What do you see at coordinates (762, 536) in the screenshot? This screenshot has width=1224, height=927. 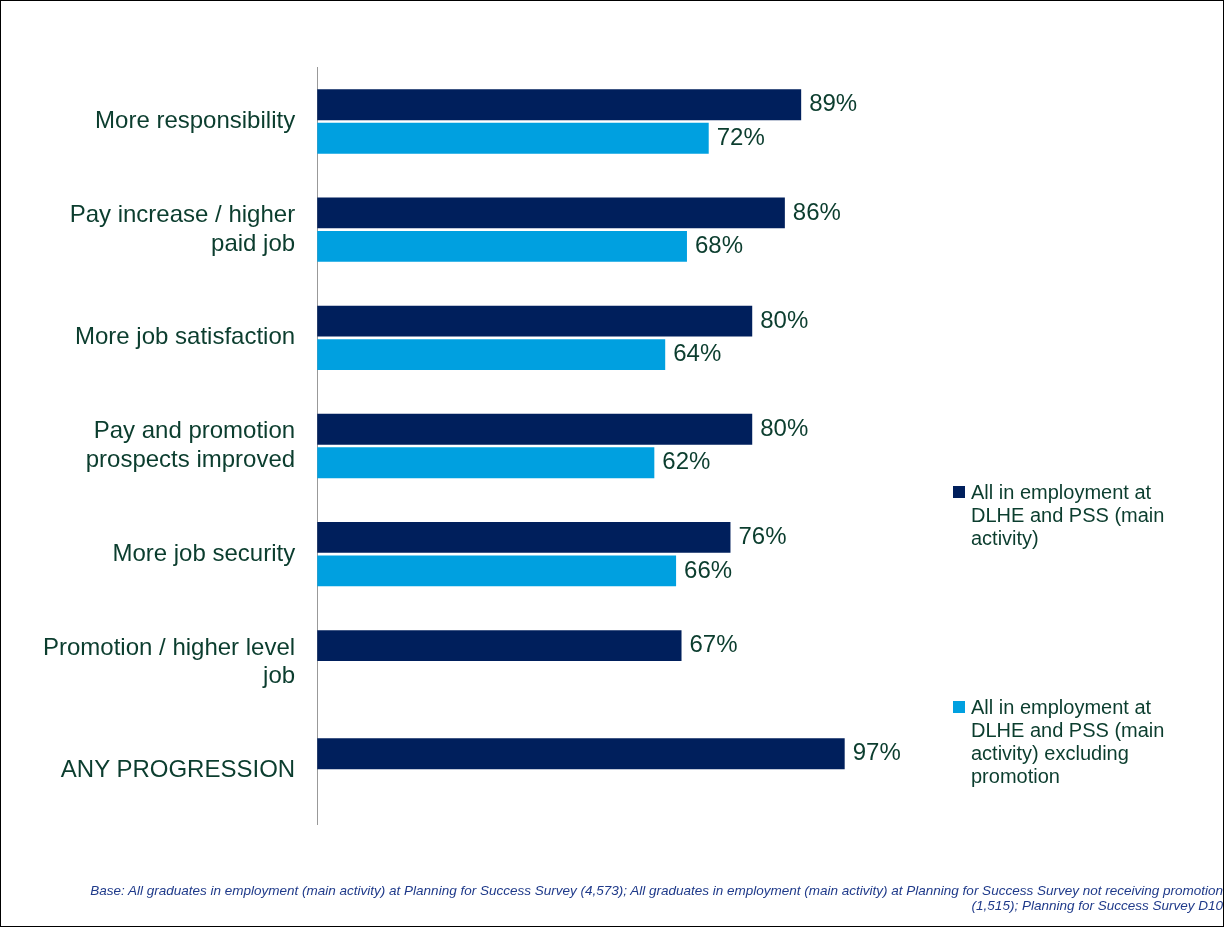 I see `data-label: 76%` at bounding box center [762, 536].